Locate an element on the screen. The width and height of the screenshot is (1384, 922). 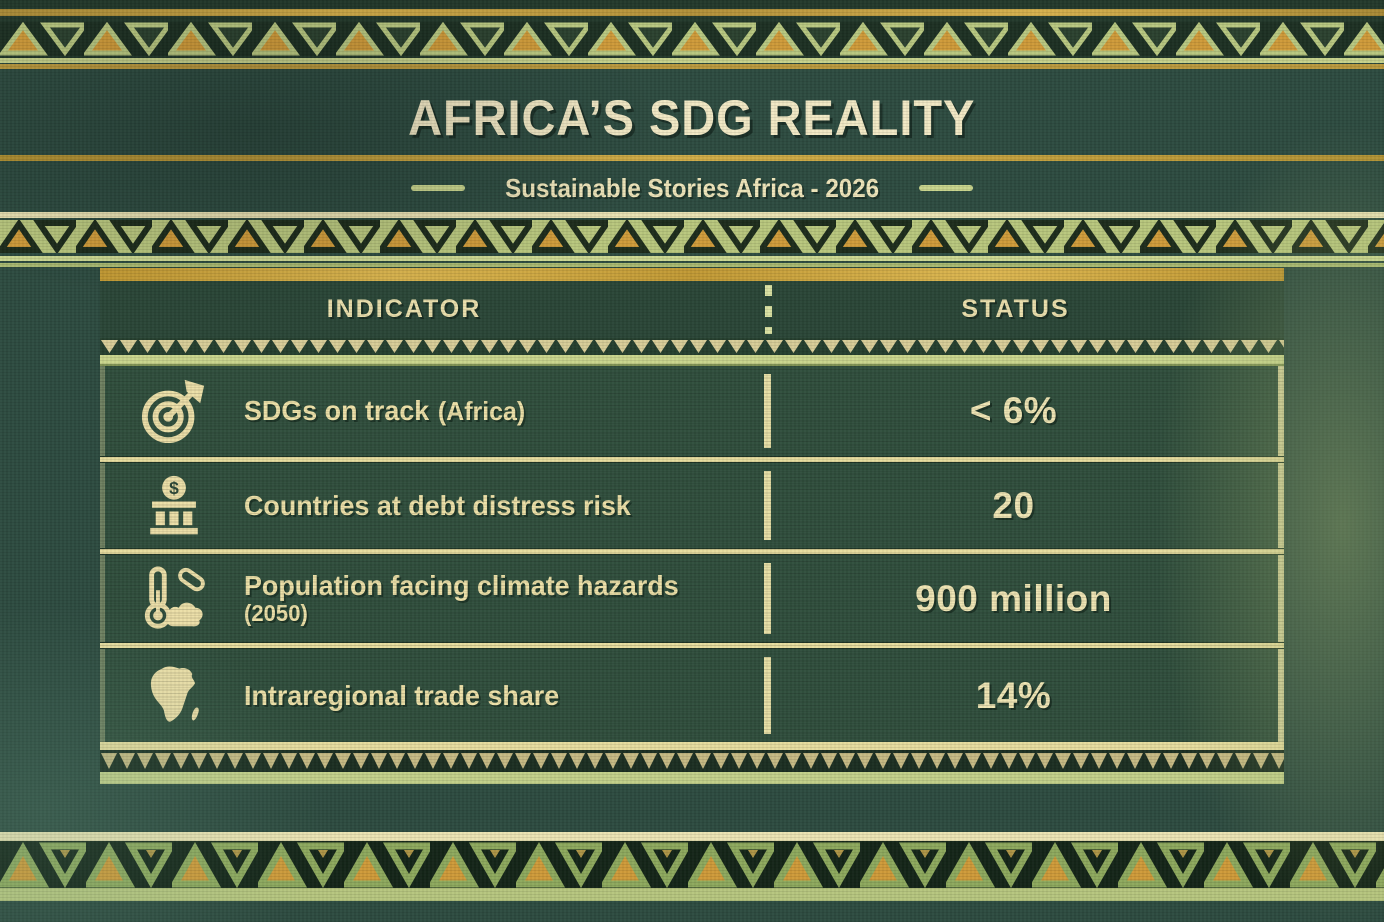
header-triangle-strip is located at coordinates (692, 346).